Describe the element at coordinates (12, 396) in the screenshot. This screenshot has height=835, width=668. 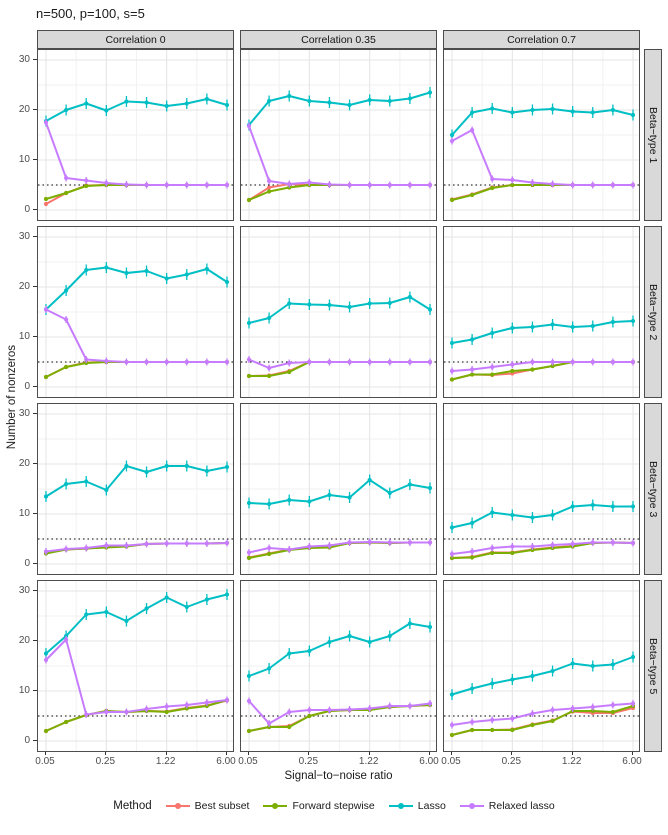
I see `y-axis-title: Number of nonzeros` at that location.